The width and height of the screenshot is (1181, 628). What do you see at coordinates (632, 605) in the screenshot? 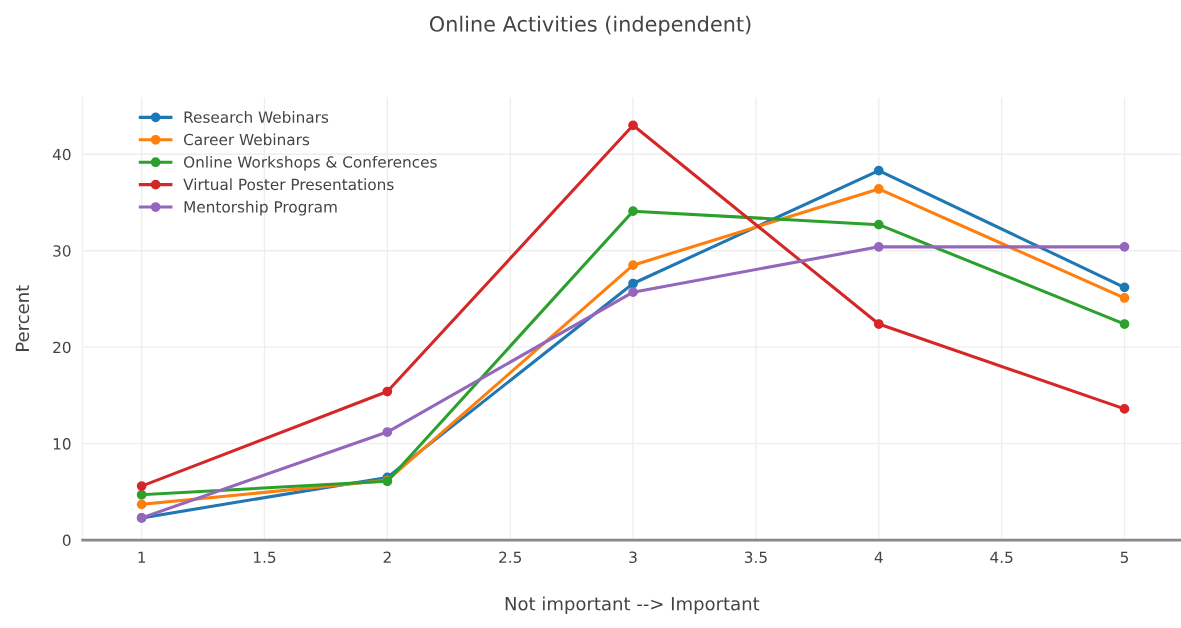
I see `x-axis-title: Not important --> Important` at bounding box center [632, 605].